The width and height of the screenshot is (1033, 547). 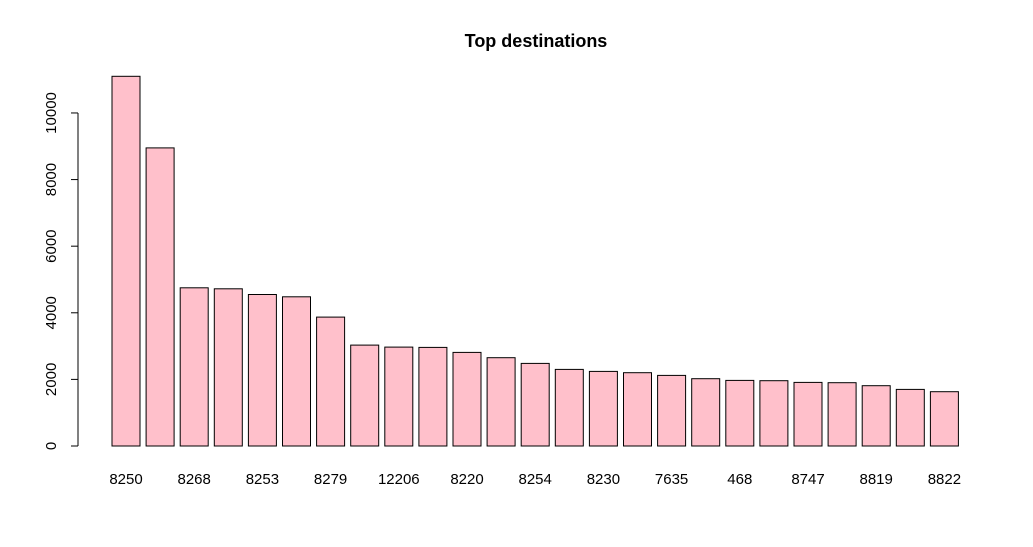 What do you see at coordinates (944, 479) in the screenshot?
I see `x-tick-label: 8822` at bounding box center [944, 479].